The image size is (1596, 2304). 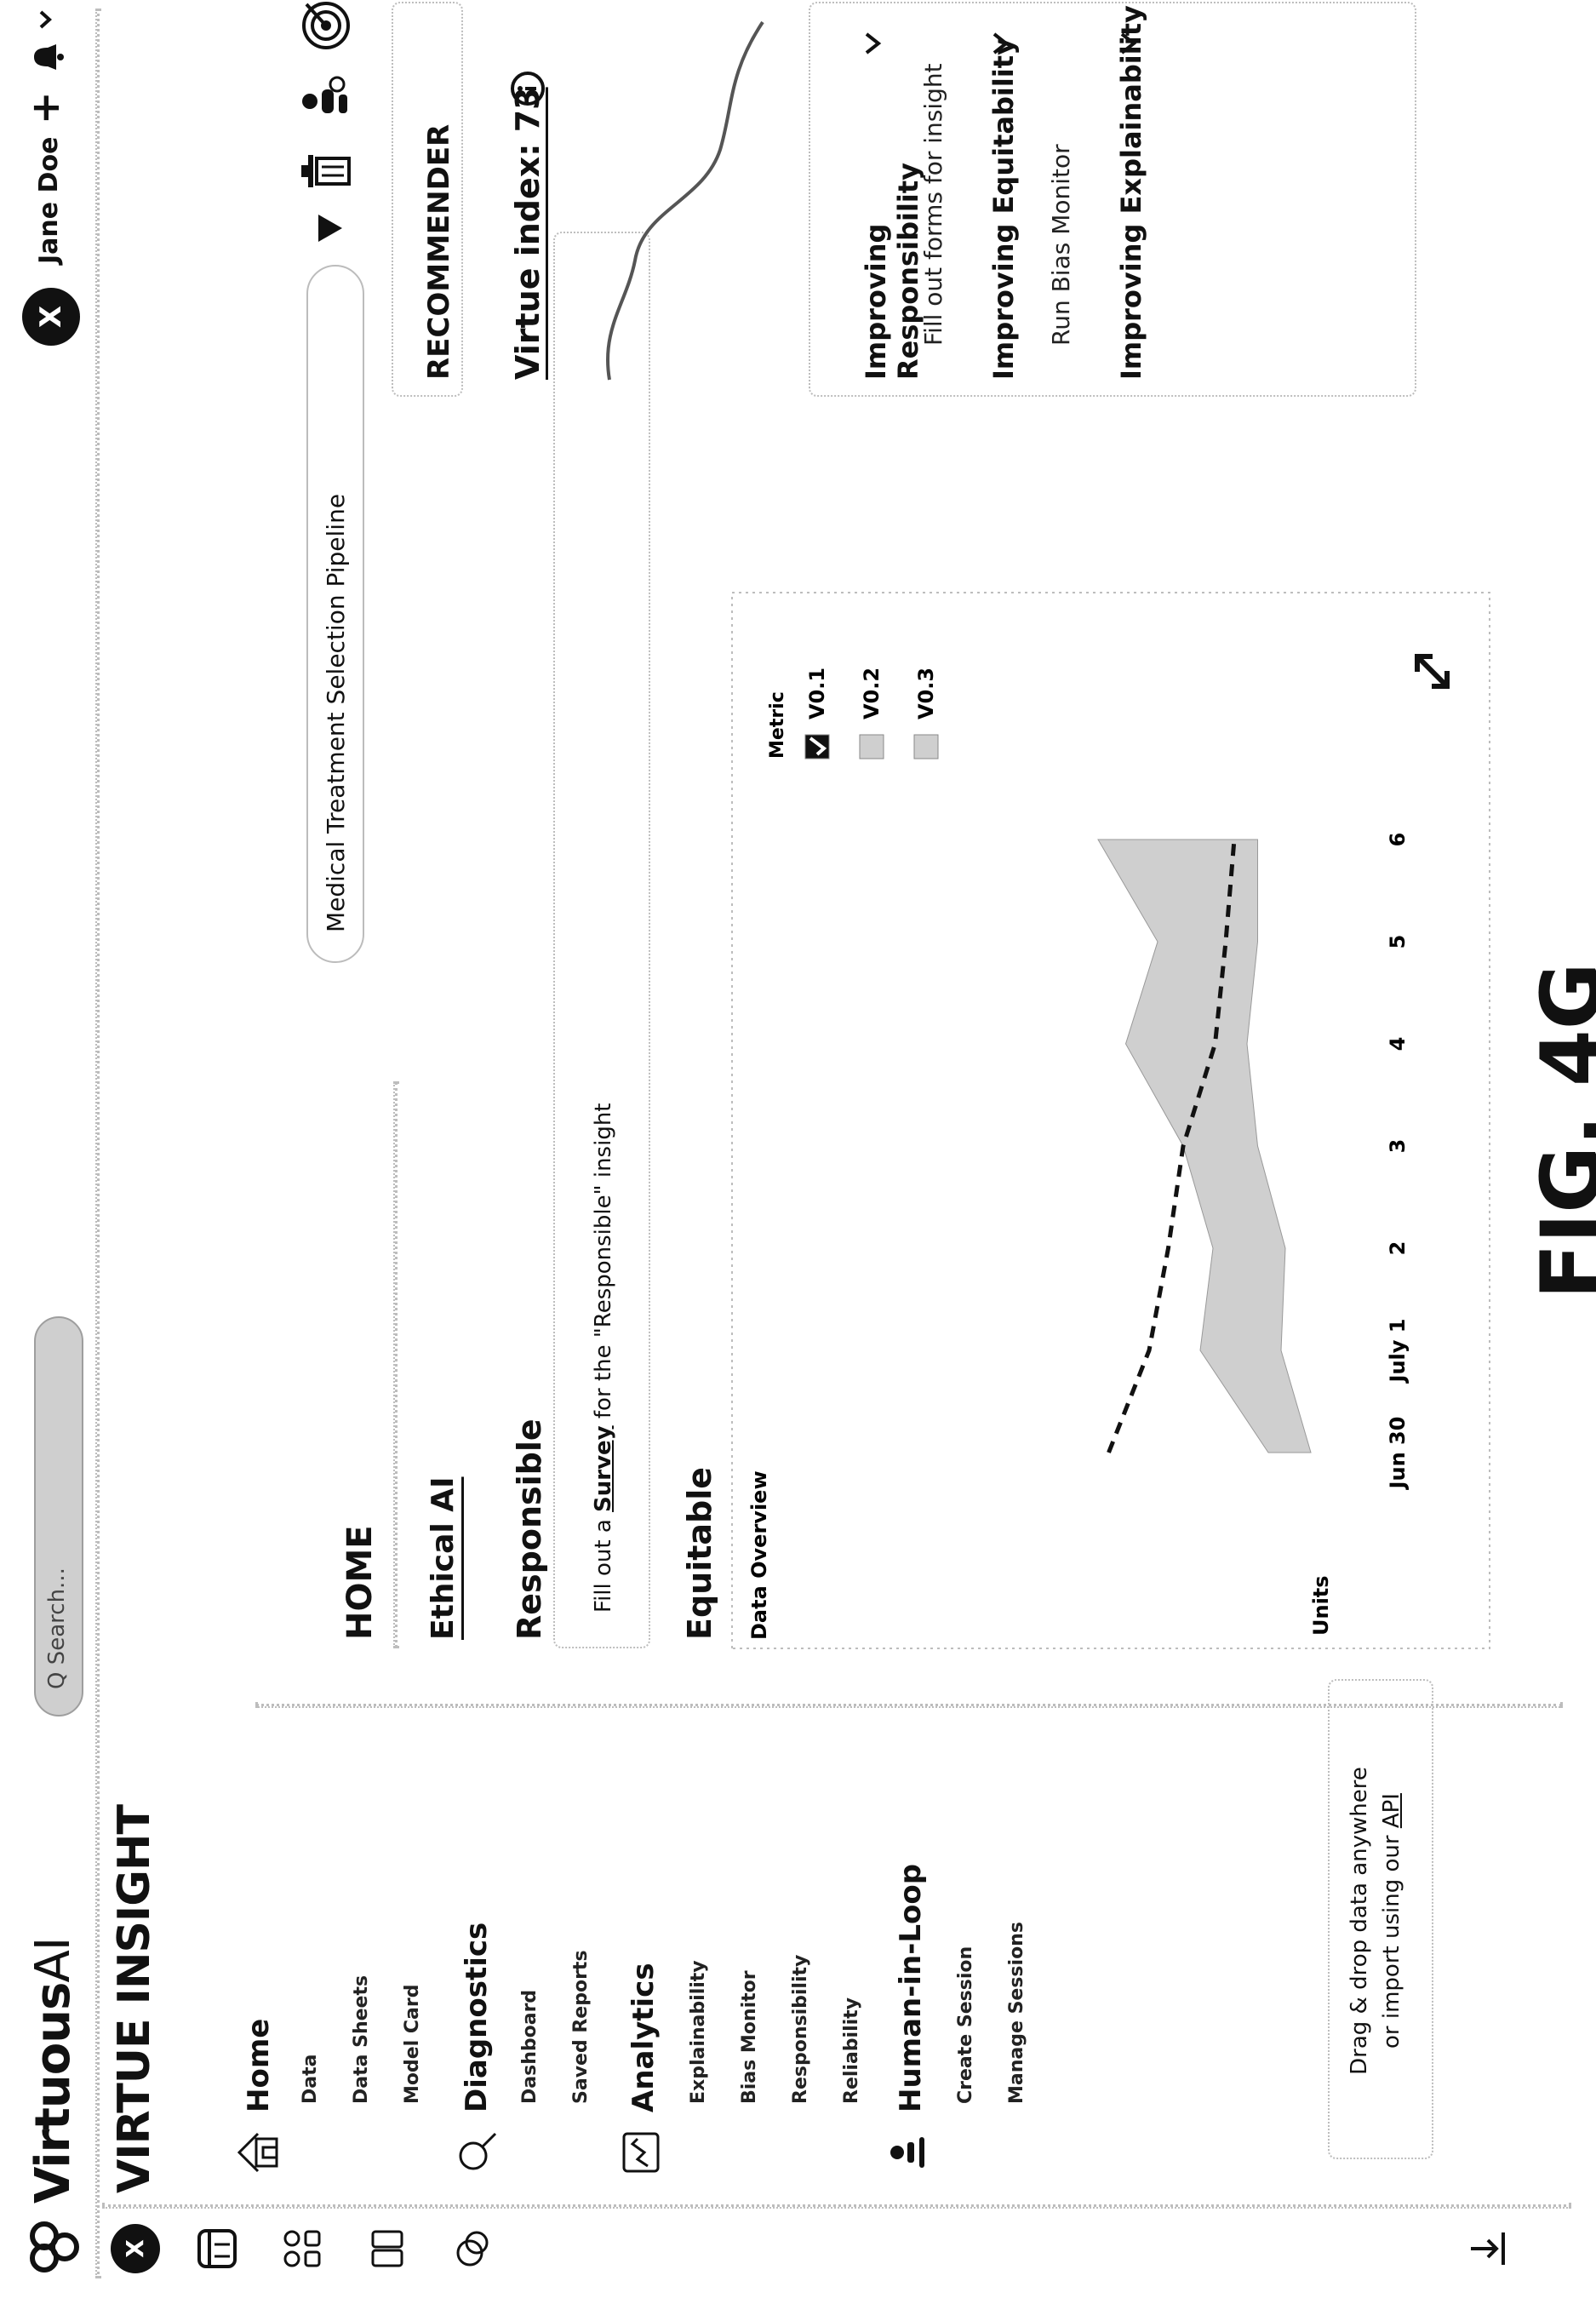 I want to click on x-tick-label: 6, so click(x=1398, y=840).